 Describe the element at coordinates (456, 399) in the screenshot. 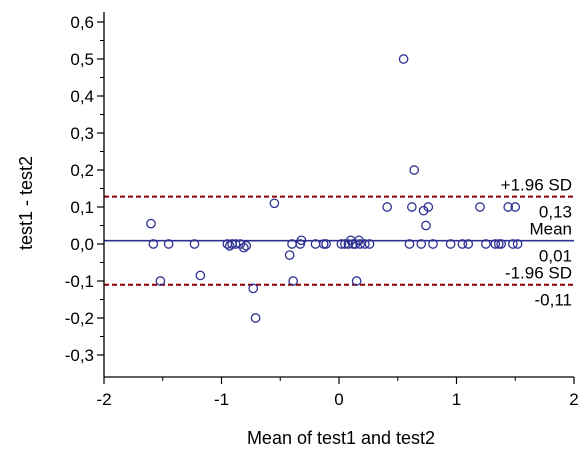

I see `x-tick-label: 1` at that location.